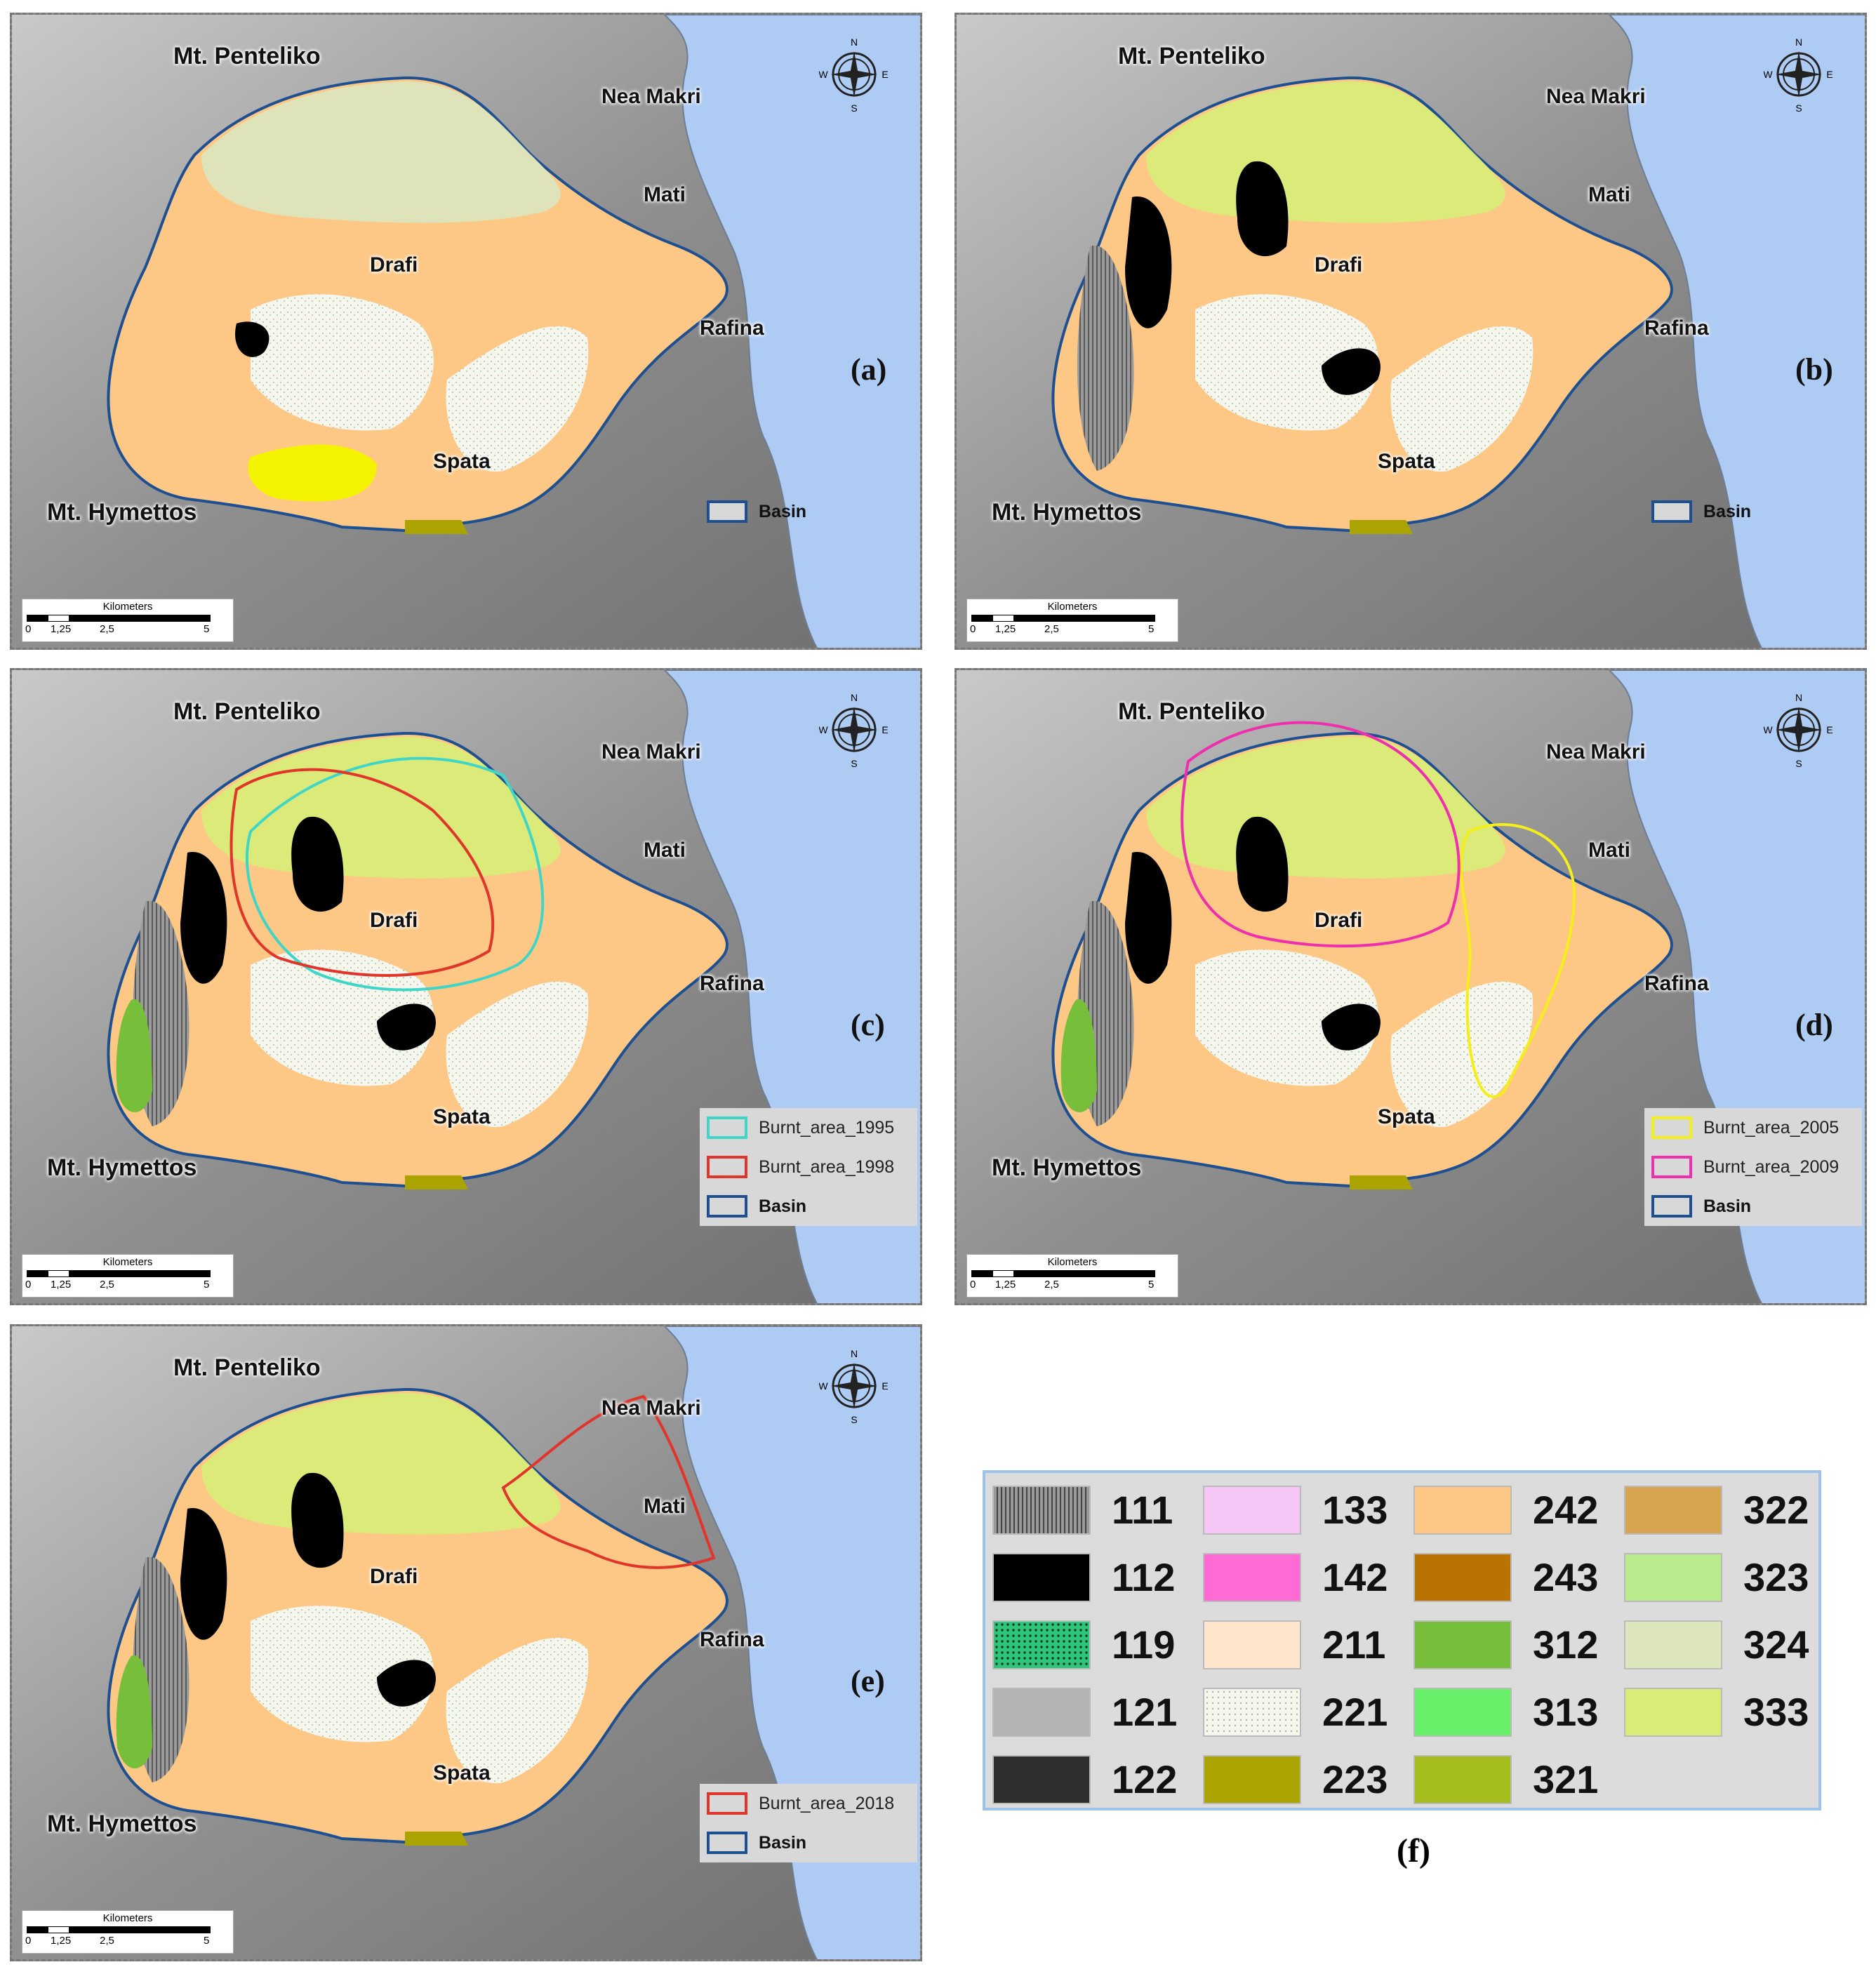  Describe the element at coordinates (252, 339) in the screenshot. I see `urban-patch` at that location.